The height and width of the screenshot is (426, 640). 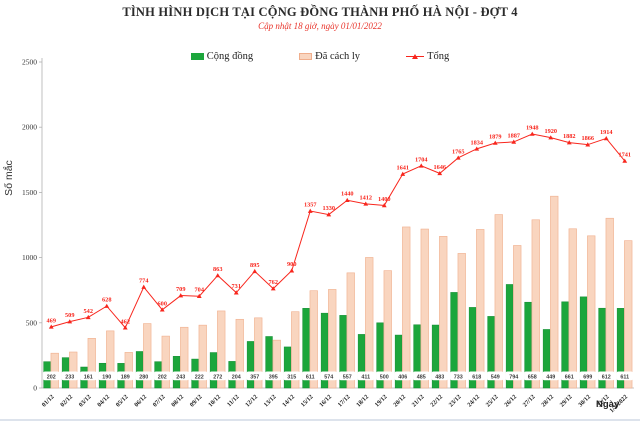 I want to click on svg-text: 612, so click(x=606, y=377).